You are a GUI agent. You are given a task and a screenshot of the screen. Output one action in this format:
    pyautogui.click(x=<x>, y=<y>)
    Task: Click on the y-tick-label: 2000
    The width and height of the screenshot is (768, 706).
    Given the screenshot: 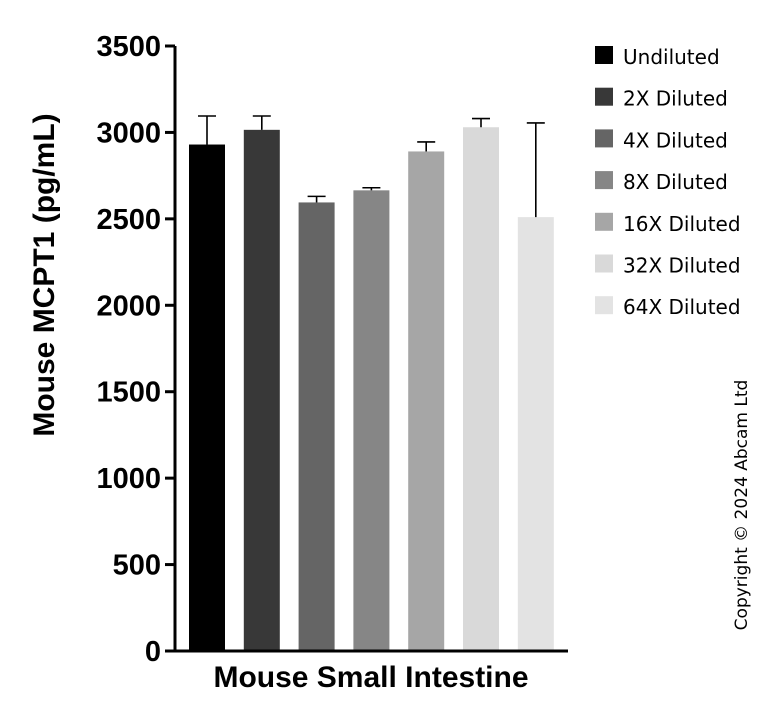 What is the action you would take?
    pyautogui.click(x=128, y=306)
    